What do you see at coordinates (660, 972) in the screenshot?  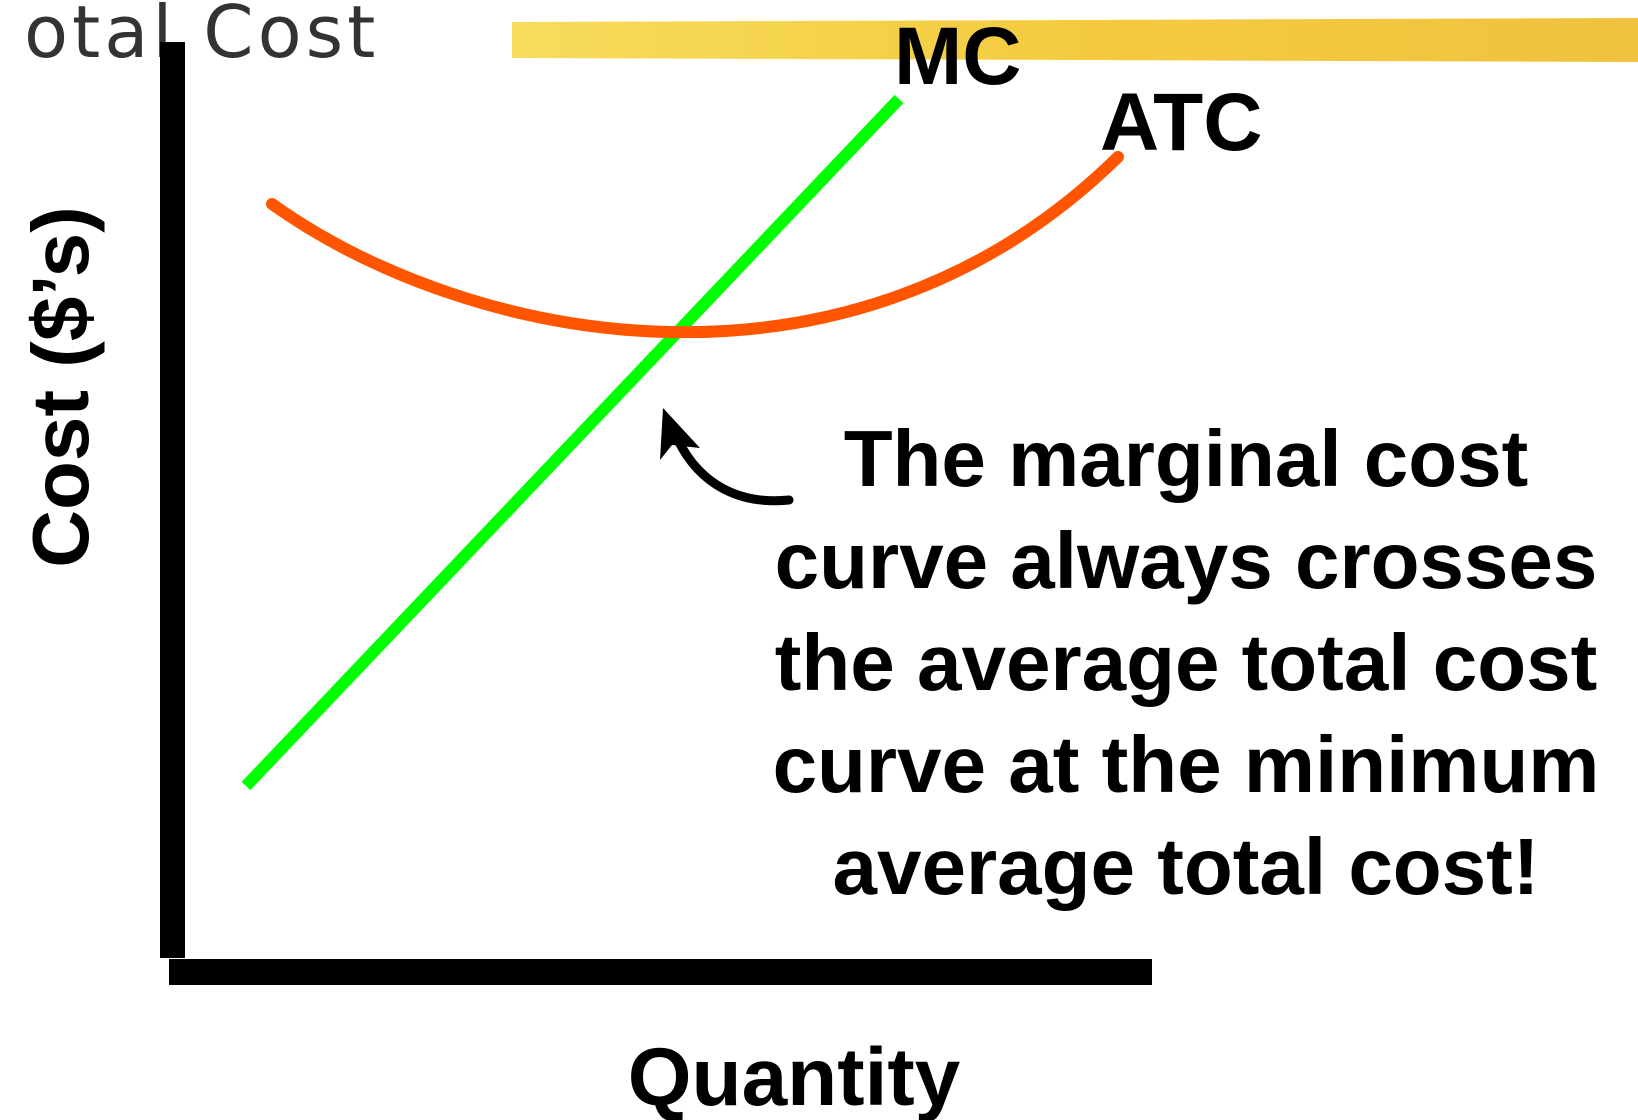 I see `x-axis` at bounding box center [660, 972].